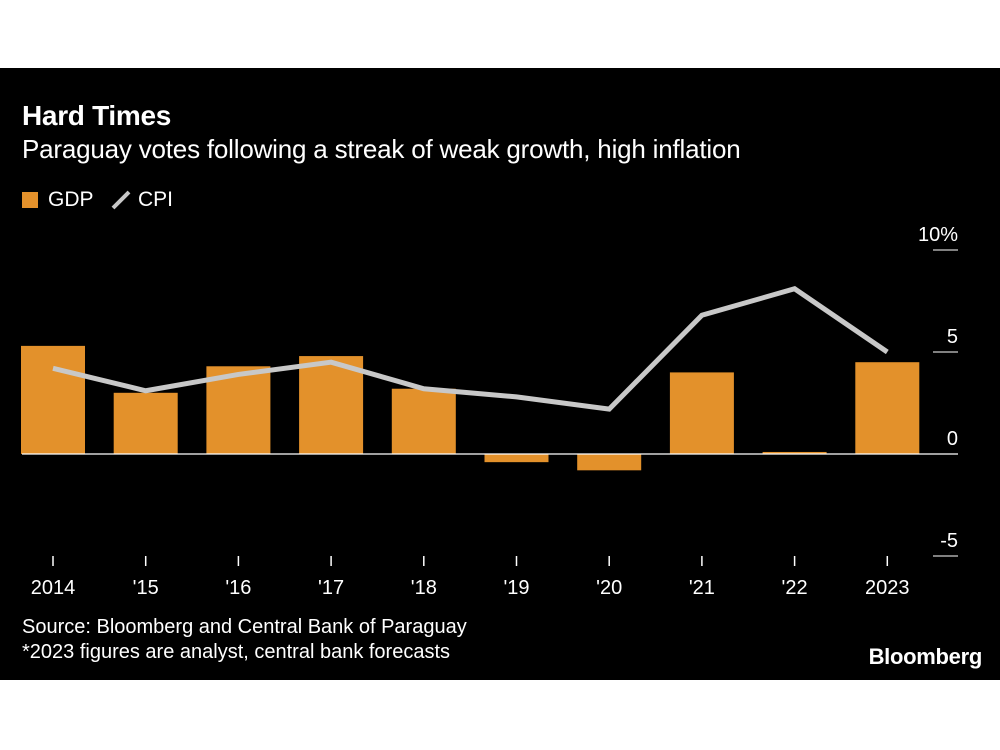  I want to click on x-tick-label: '15, so click(146, 588).